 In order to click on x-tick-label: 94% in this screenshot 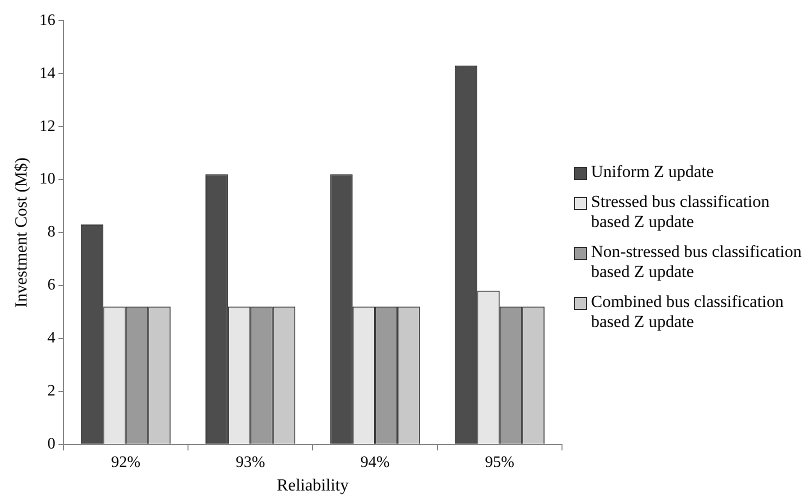, I will do `click(375, 463)`.